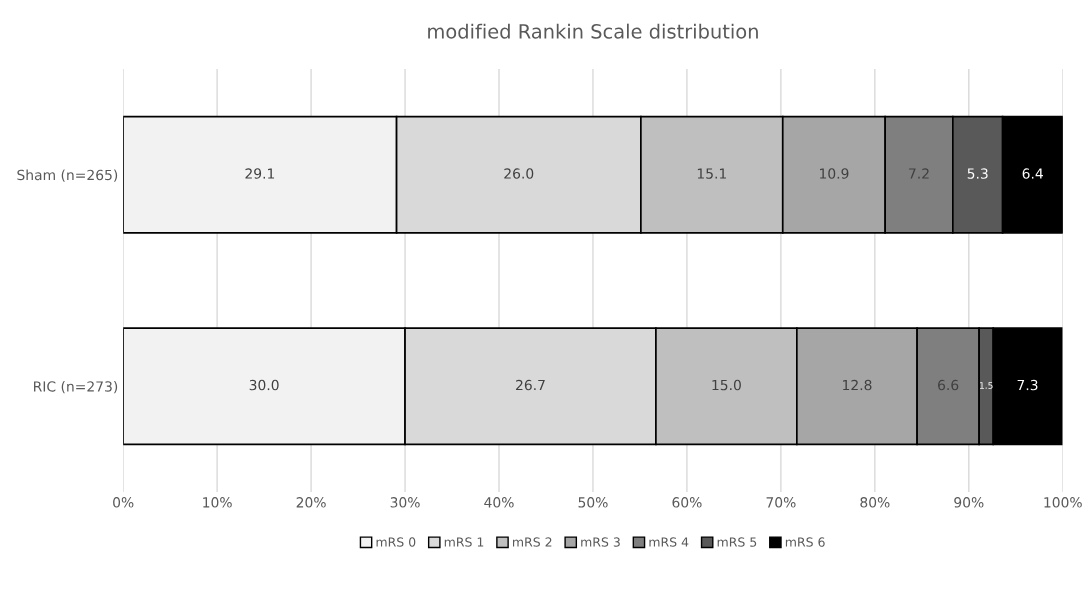 The width and height of the screenshot is (1090, 600). What do you see at coordinates (532, 542) in the screenshot?
I see `legend-label: mRS 2` at bounding box center [532, 542].